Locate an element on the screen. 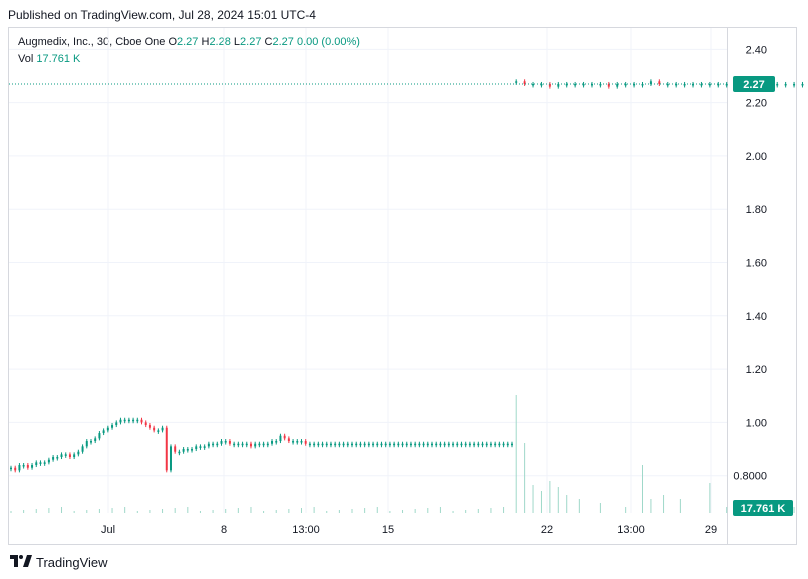 The width and height of the screenshot is (808, 579). change-value: 0.00 (0.00%) is located at coordinates (328, 42).